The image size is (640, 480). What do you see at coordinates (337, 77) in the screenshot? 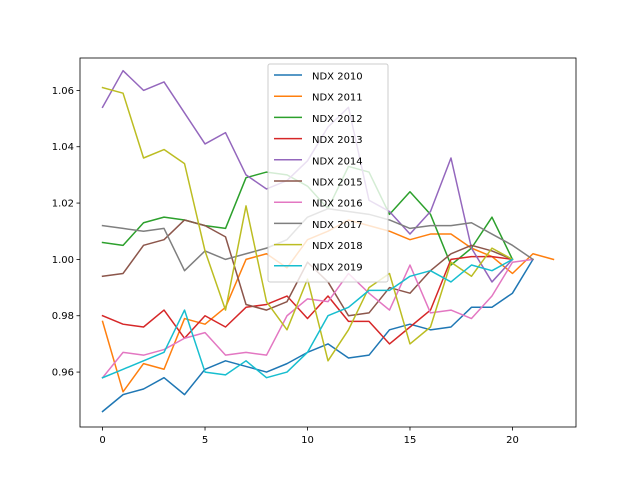
I see `legend-label-0: NDX 2010` at bounding box center [337, 77].